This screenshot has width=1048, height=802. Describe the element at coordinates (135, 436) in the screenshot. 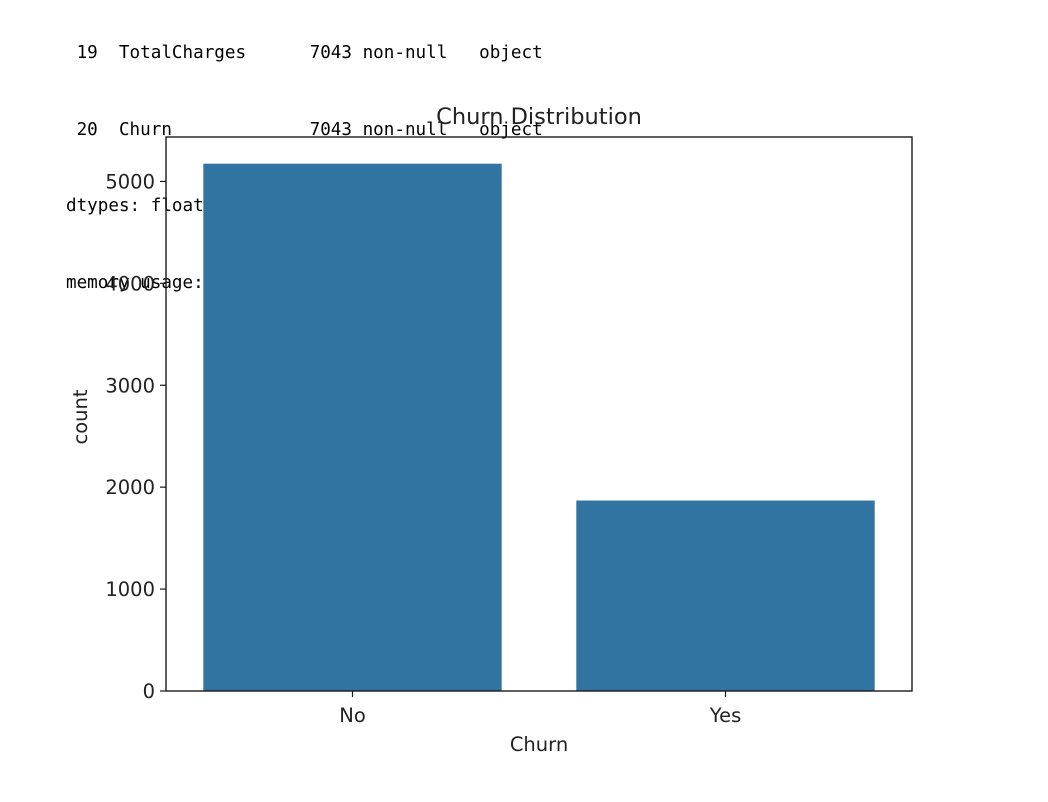

I see `y-axis: 0 1000 2000 3000 4000 5000` at that location.